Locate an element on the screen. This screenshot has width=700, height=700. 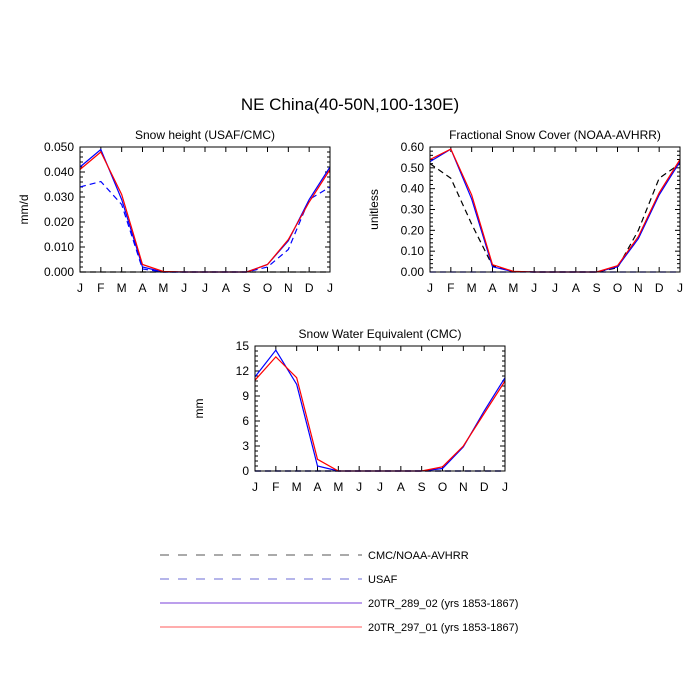
y-tick-label: 0.60 is located at coordinates (413, 147).